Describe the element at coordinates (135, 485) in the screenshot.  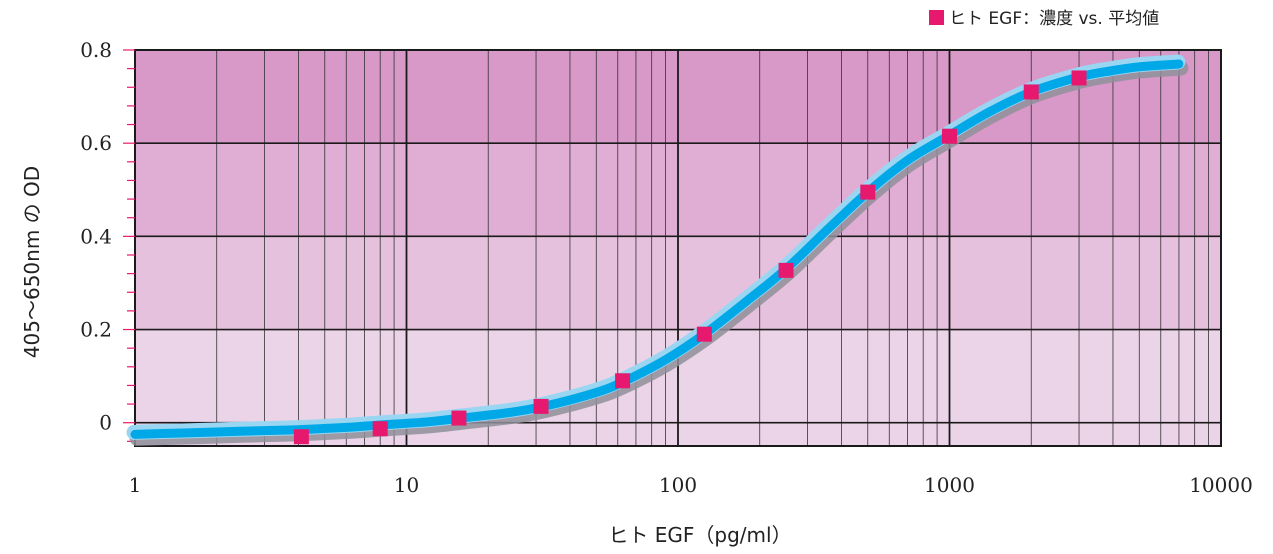
I see `x-tick-label: 1` at that location.